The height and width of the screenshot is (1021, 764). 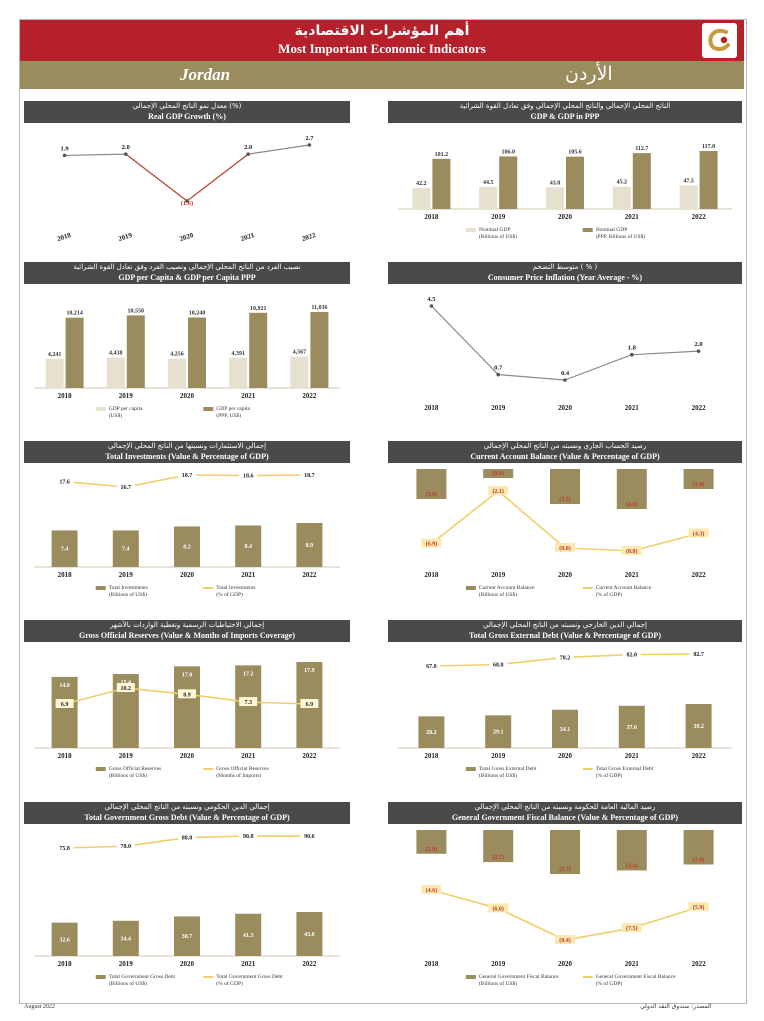 I want to click on data-label: 10.2, so click(x=126, y=689).